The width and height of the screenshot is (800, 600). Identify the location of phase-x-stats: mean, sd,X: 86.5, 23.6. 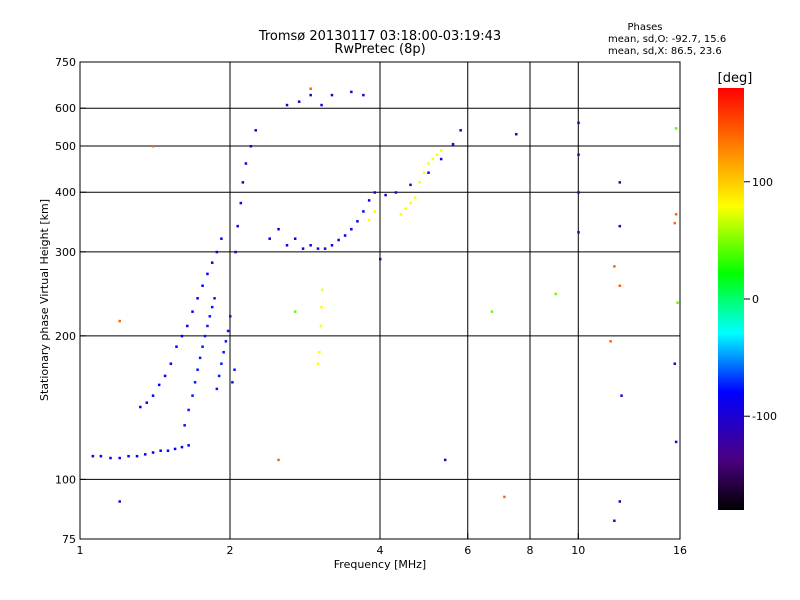
(665, 51).